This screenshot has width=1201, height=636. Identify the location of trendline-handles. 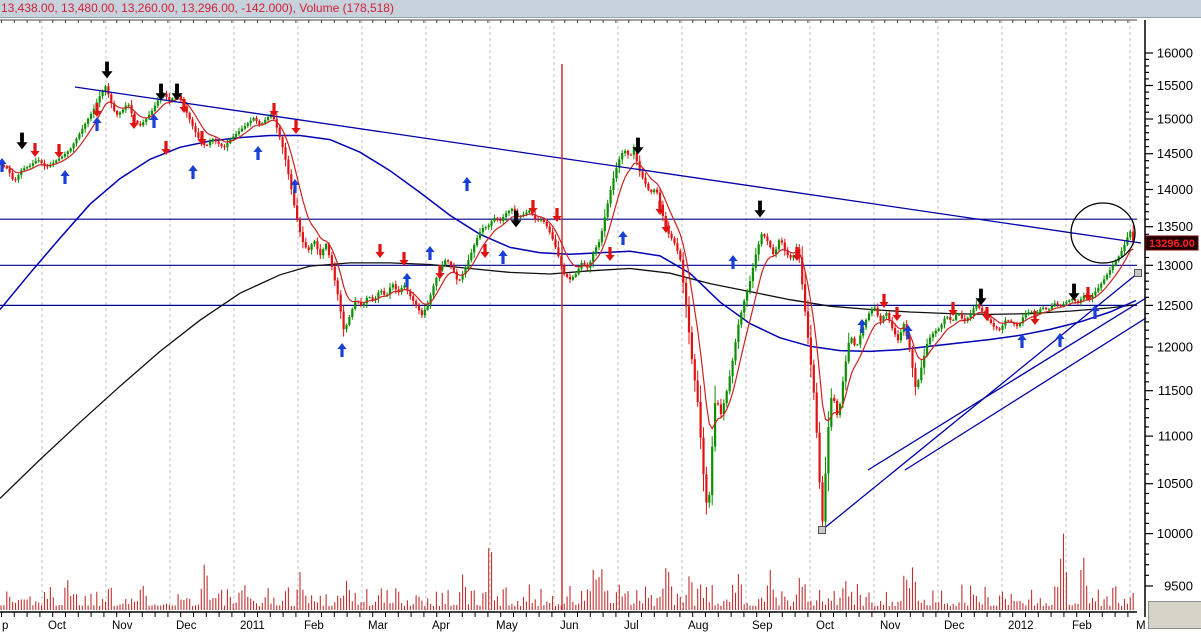
(980, 401).